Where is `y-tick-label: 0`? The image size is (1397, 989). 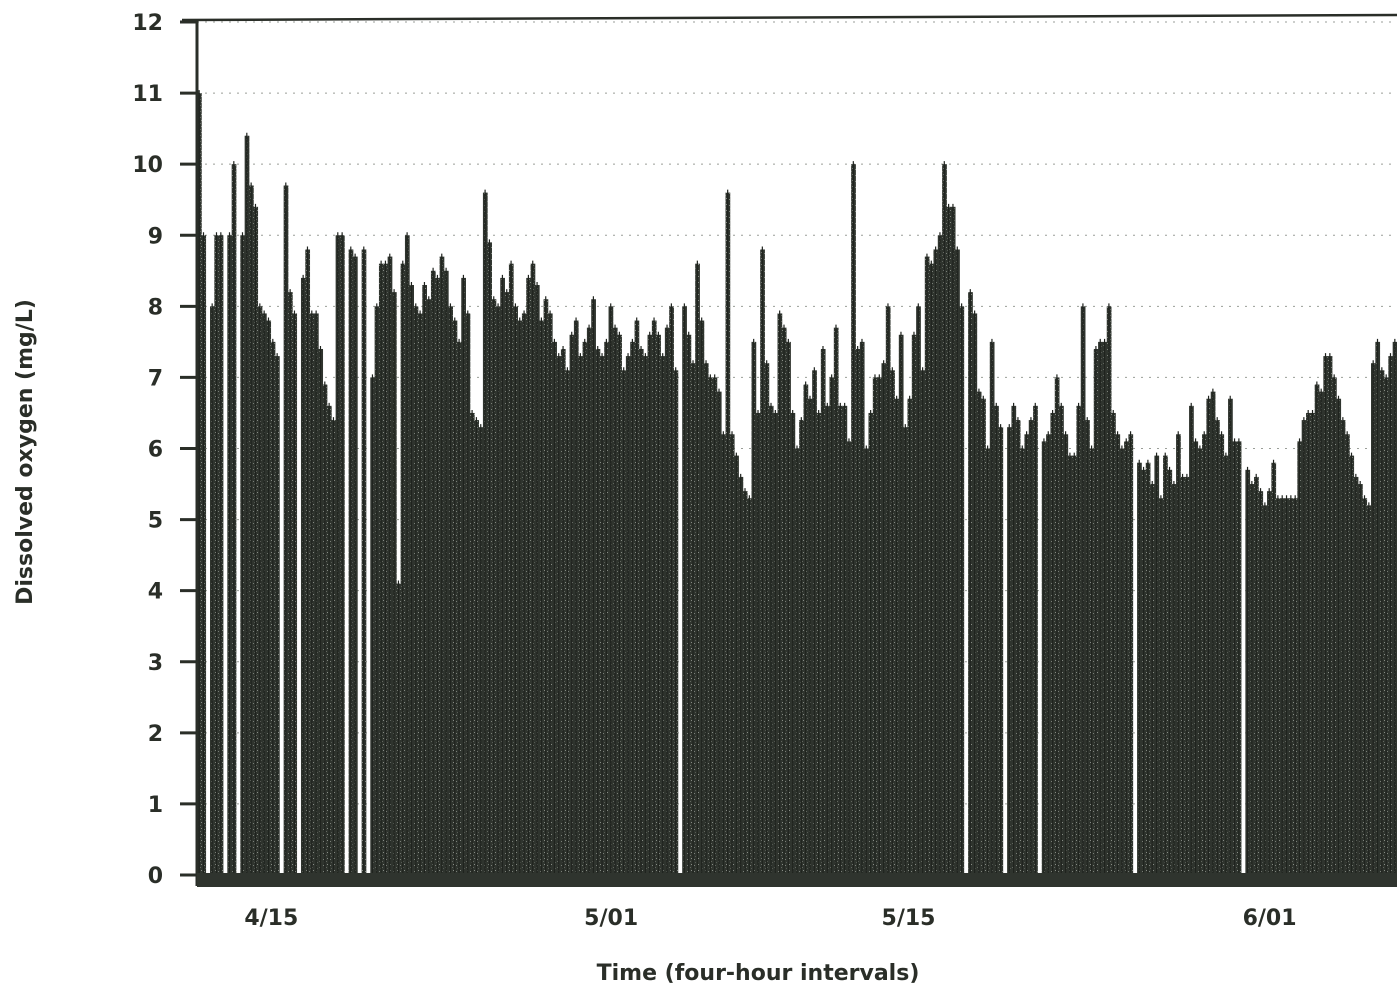 y-tick-label: 0 is located at coordinates (155, 876).